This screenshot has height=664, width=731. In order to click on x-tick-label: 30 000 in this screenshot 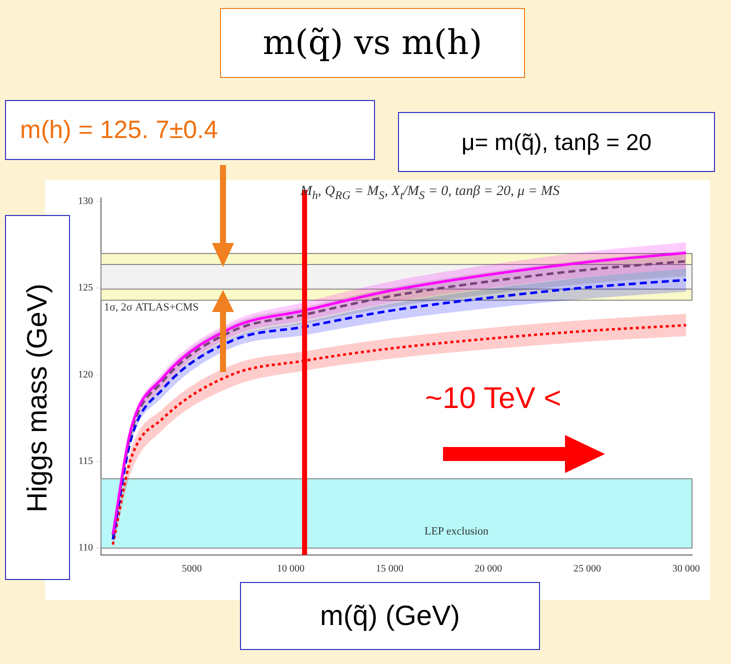, I will do `click(686, 569)`.